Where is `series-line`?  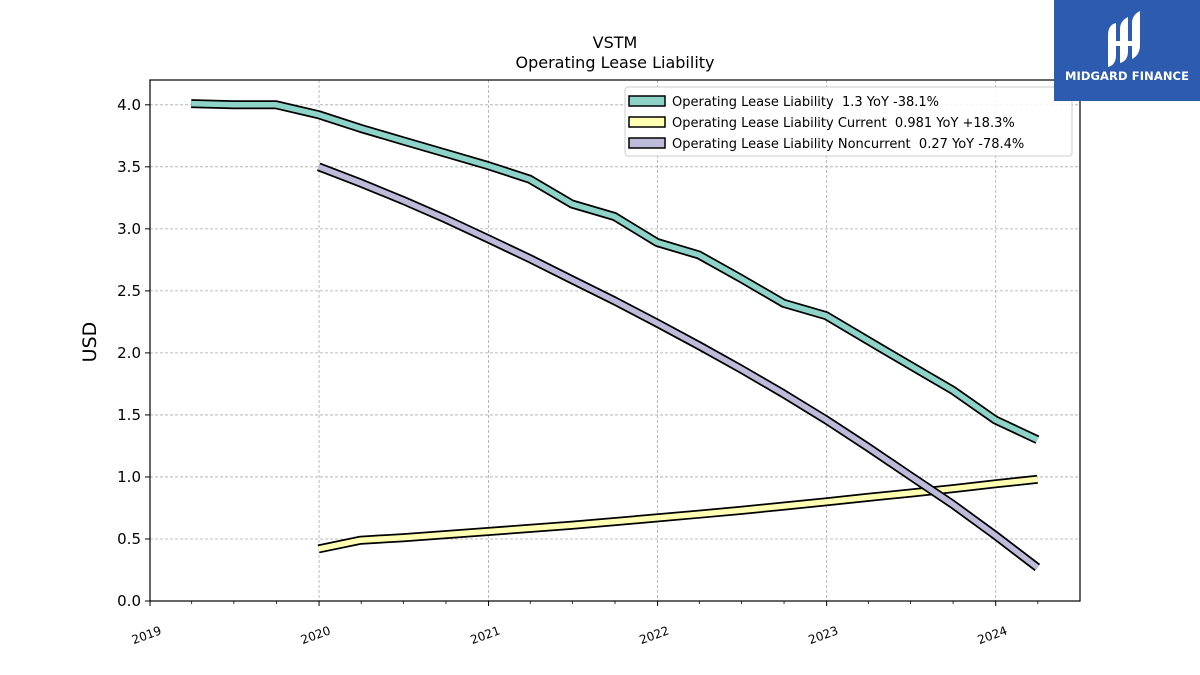 series-line is located at coordinates (678, 514).